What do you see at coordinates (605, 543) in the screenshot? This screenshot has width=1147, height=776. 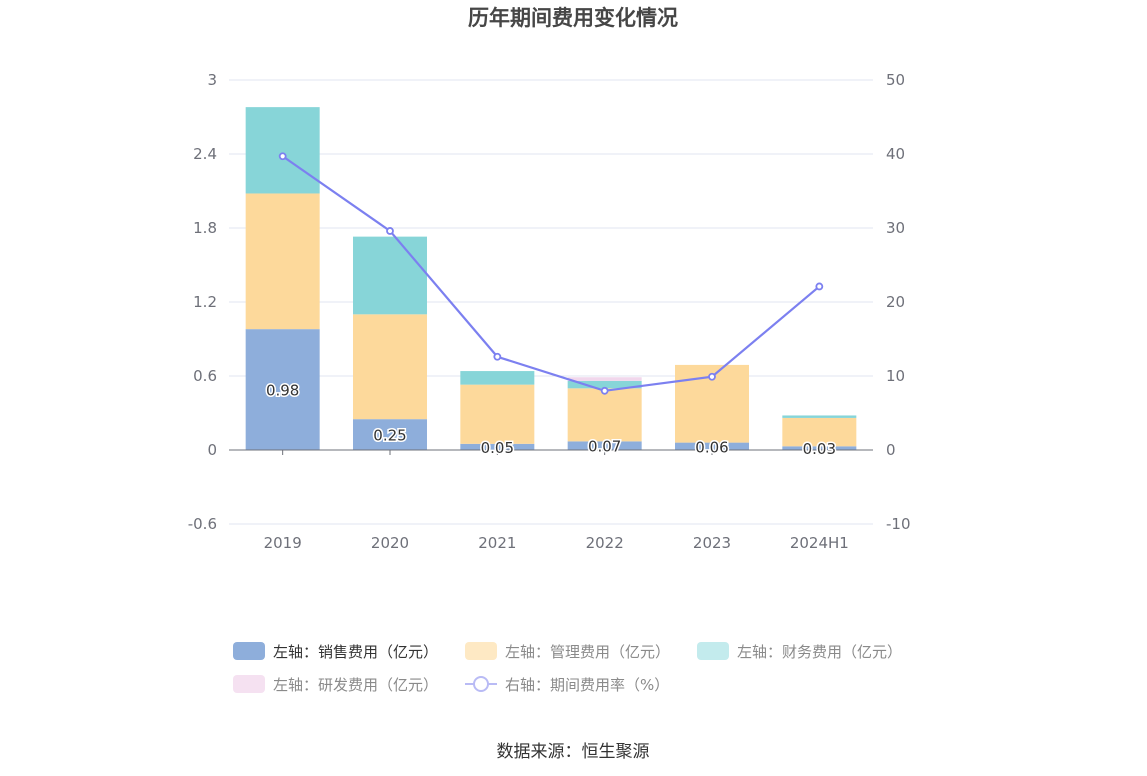 I see `x-tick-label: 2022` at bounding box center [605, 543].